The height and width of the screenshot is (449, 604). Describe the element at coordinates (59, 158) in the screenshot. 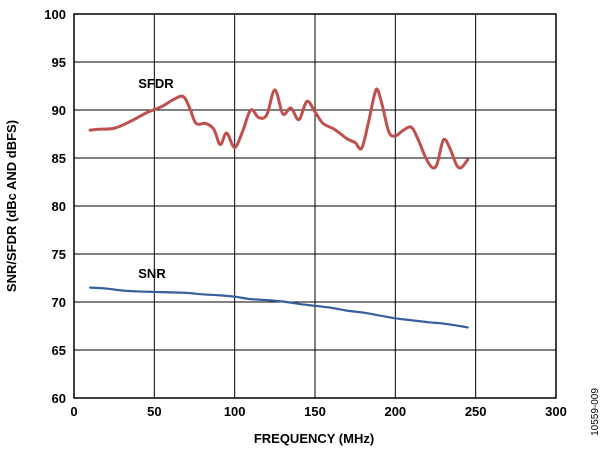

I see `y-tick-label: 85` at that location.